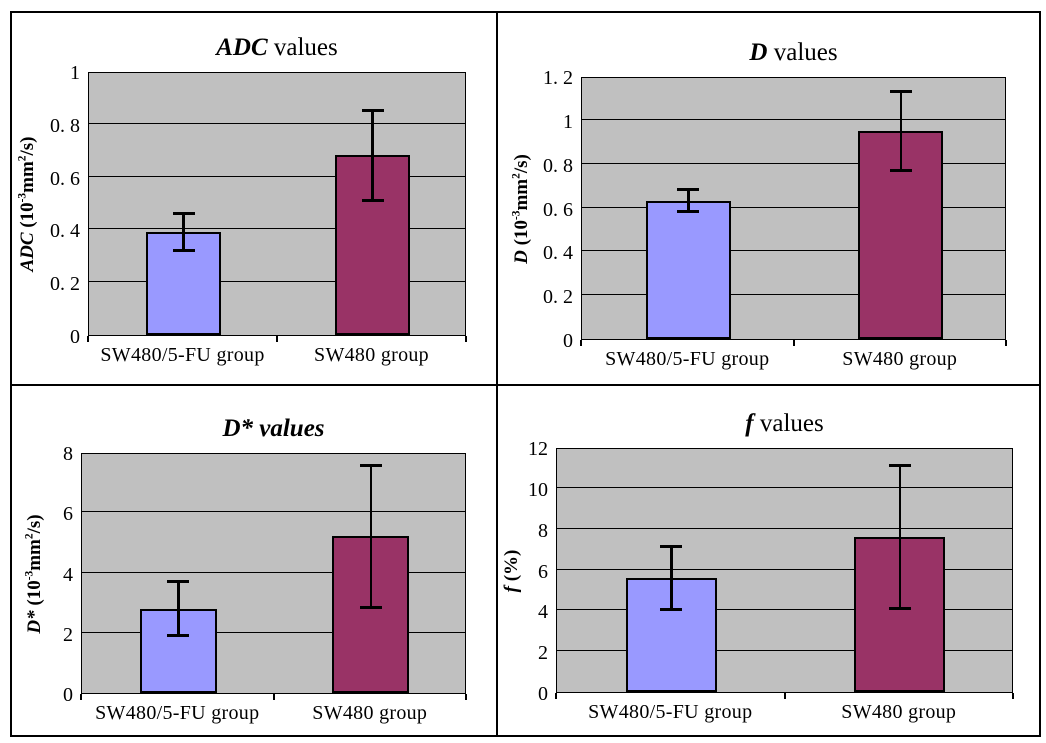 The image size is (1046, 743). I want to click on text-segment: f, so click(749, 423).